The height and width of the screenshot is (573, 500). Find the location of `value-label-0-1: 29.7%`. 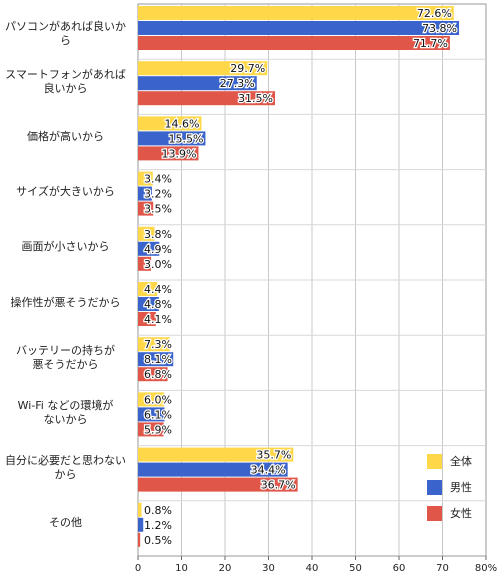

value-label-0-1: 29.7% is located at coordinates (247, 68).